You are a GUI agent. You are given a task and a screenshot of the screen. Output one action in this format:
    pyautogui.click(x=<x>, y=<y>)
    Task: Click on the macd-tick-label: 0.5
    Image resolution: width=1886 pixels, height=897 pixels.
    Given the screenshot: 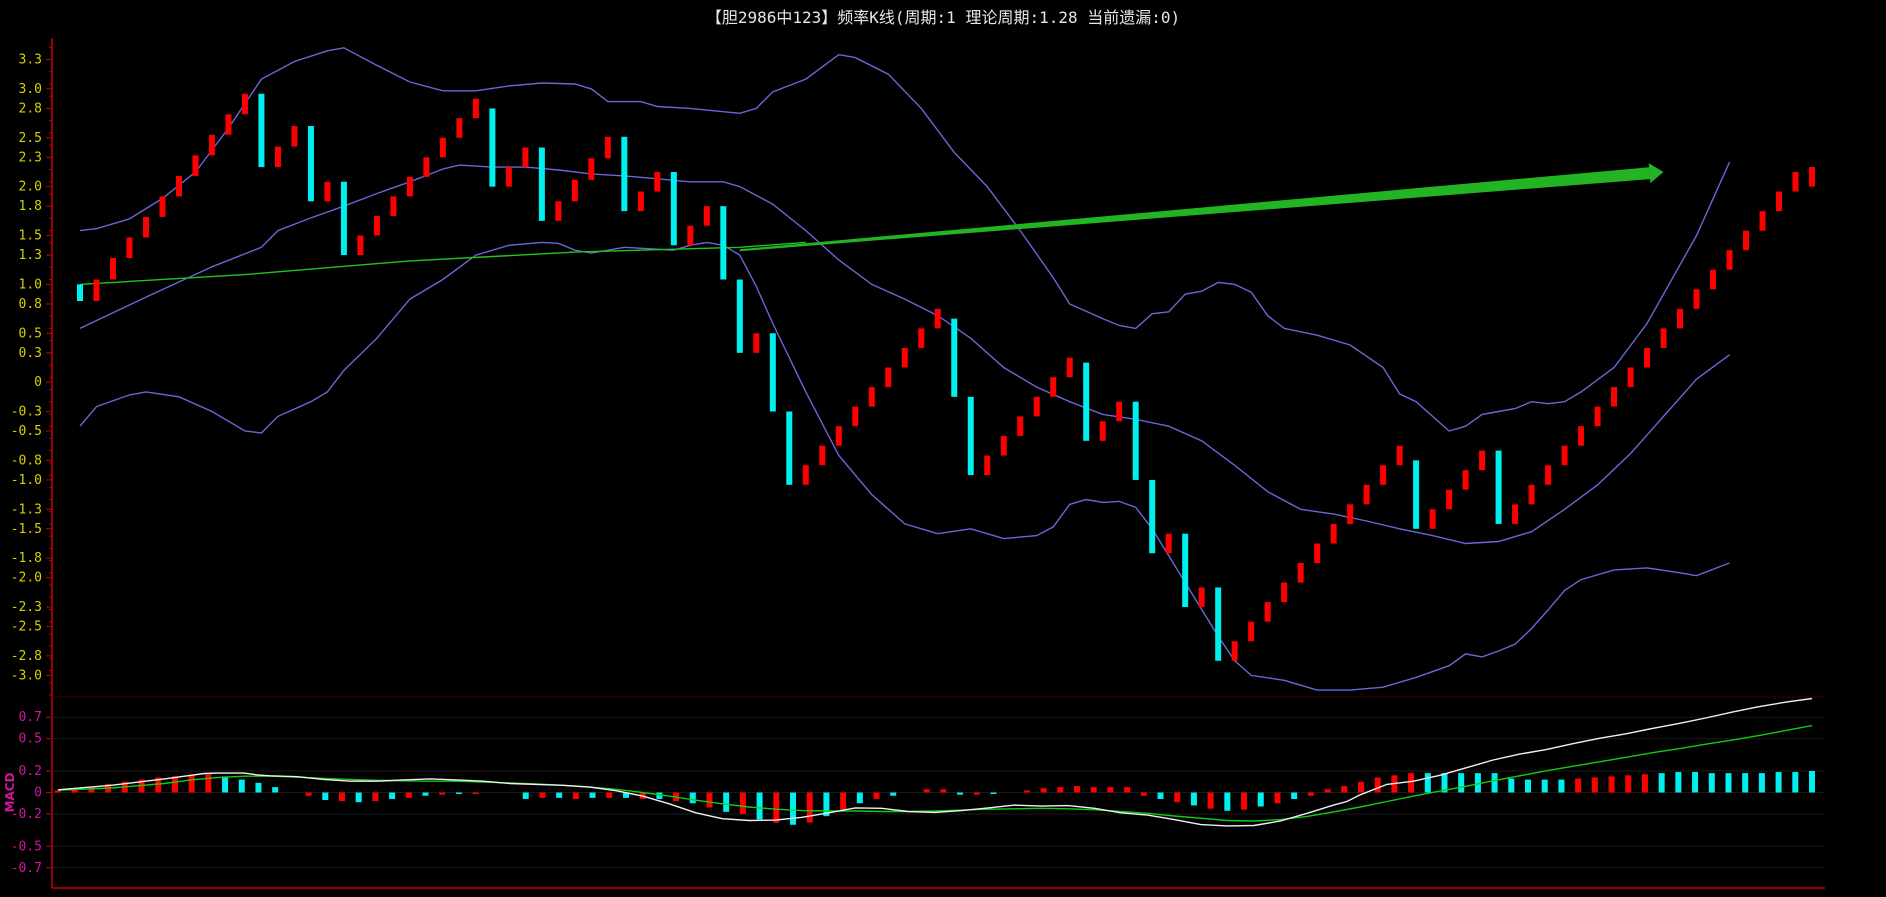 What is the action you would take?
    pyautogui.click(x=30, y=739)
    